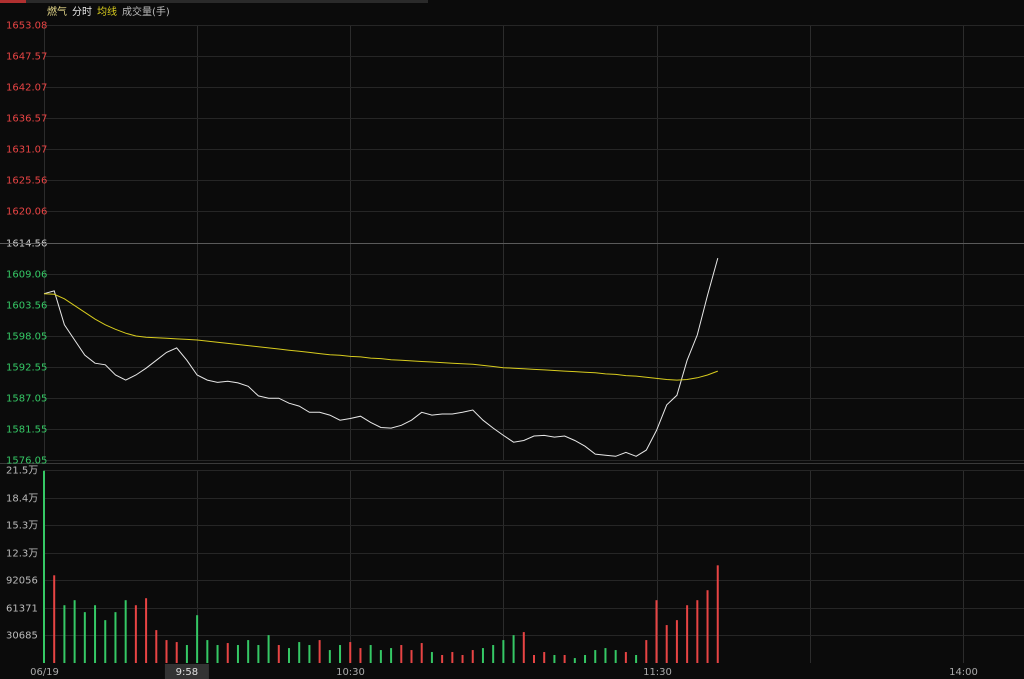 This screenshot has width=1024, height=679. What do you see at coordinates (22, 526) in the screenshot?
I see `y-tick-label: 15.3万` at bounding box center [22, 526].